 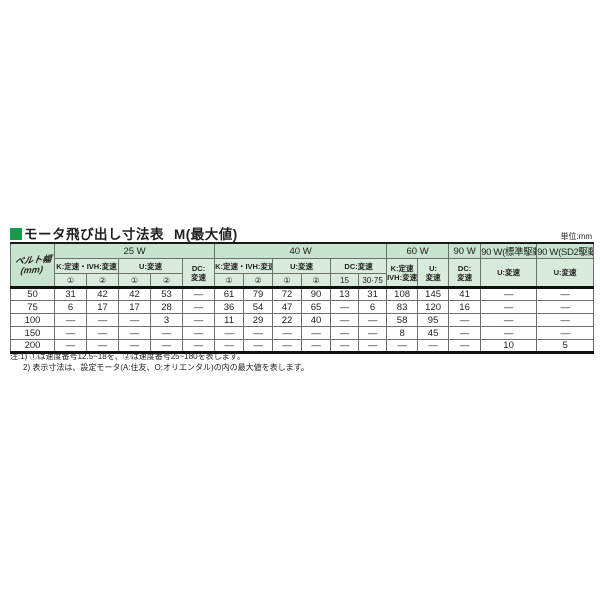 What do you see at coordinates (127, 356) in the screenshot?
I see `footnote-1: 注:1) ①は速度番号12.5~18を、②は速度番号25~180を表します。` at bounding box center [127, 356].